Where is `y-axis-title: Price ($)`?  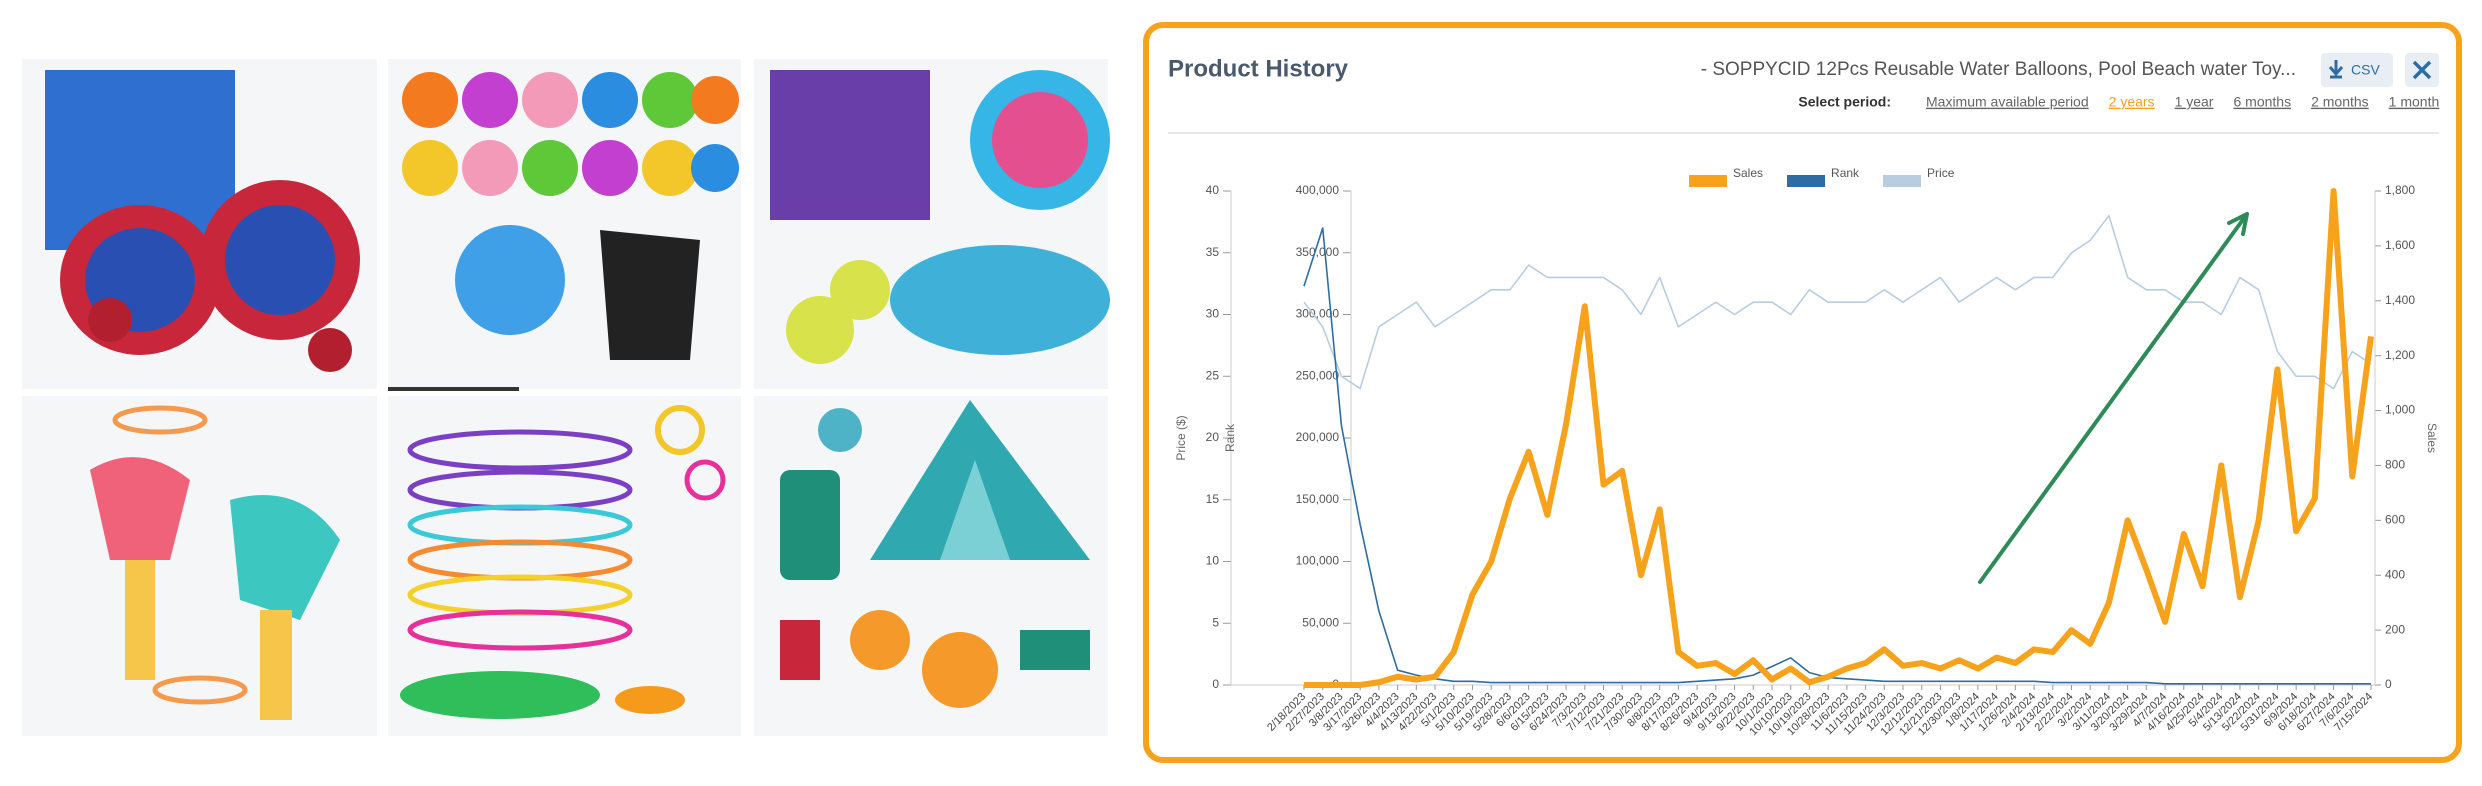 y-axis-title: Price ($) is located at coordinates (1181, 437).